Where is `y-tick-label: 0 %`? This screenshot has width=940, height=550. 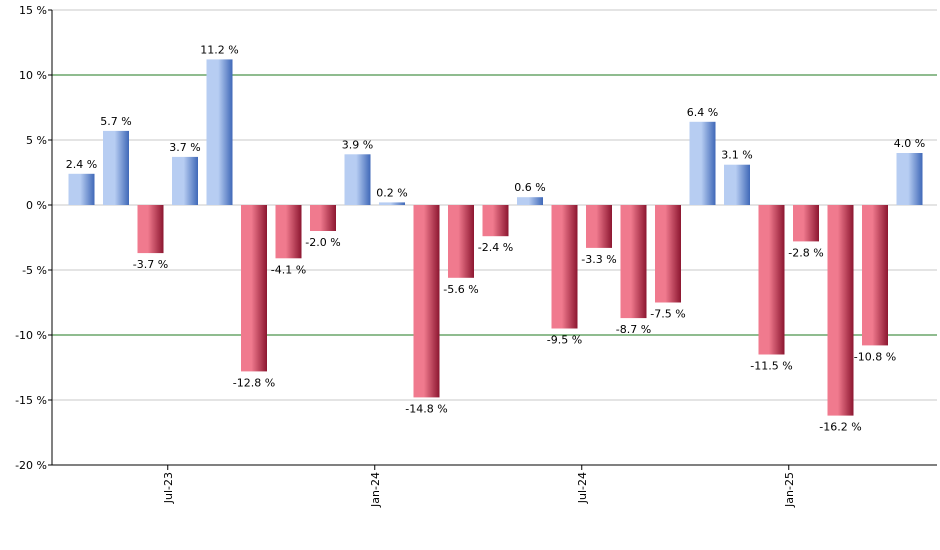
y-tick-label: 0 % is located at coordinates (36, 205).